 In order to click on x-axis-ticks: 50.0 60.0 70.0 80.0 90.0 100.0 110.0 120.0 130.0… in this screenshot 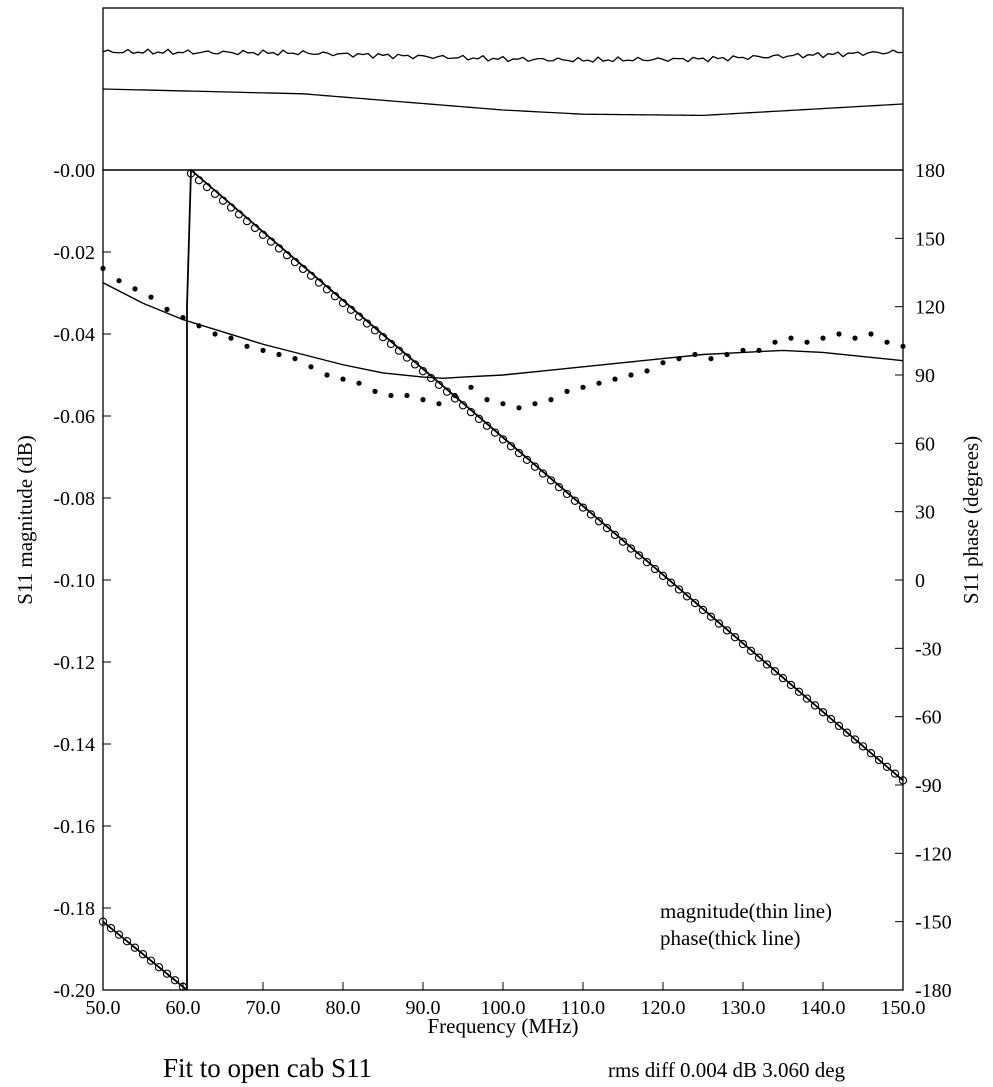, I will do `click(506, 1000)`.